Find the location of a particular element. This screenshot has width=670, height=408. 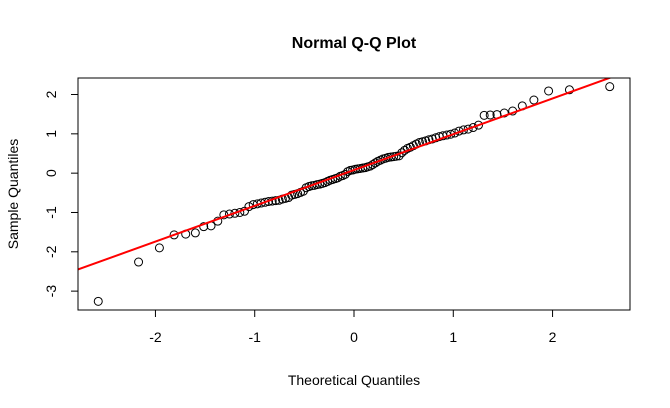

x-tick-label: 2 is located at coordinates (553, 337).